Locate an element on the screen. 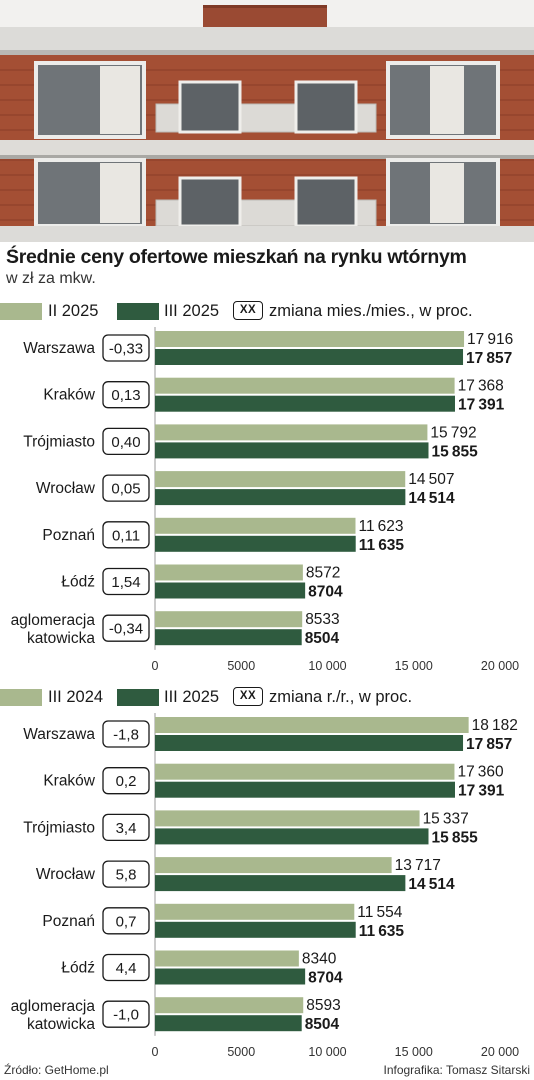 The image size is (534, 1080). change-value: 0,13 is located at coordinates (125, 395).